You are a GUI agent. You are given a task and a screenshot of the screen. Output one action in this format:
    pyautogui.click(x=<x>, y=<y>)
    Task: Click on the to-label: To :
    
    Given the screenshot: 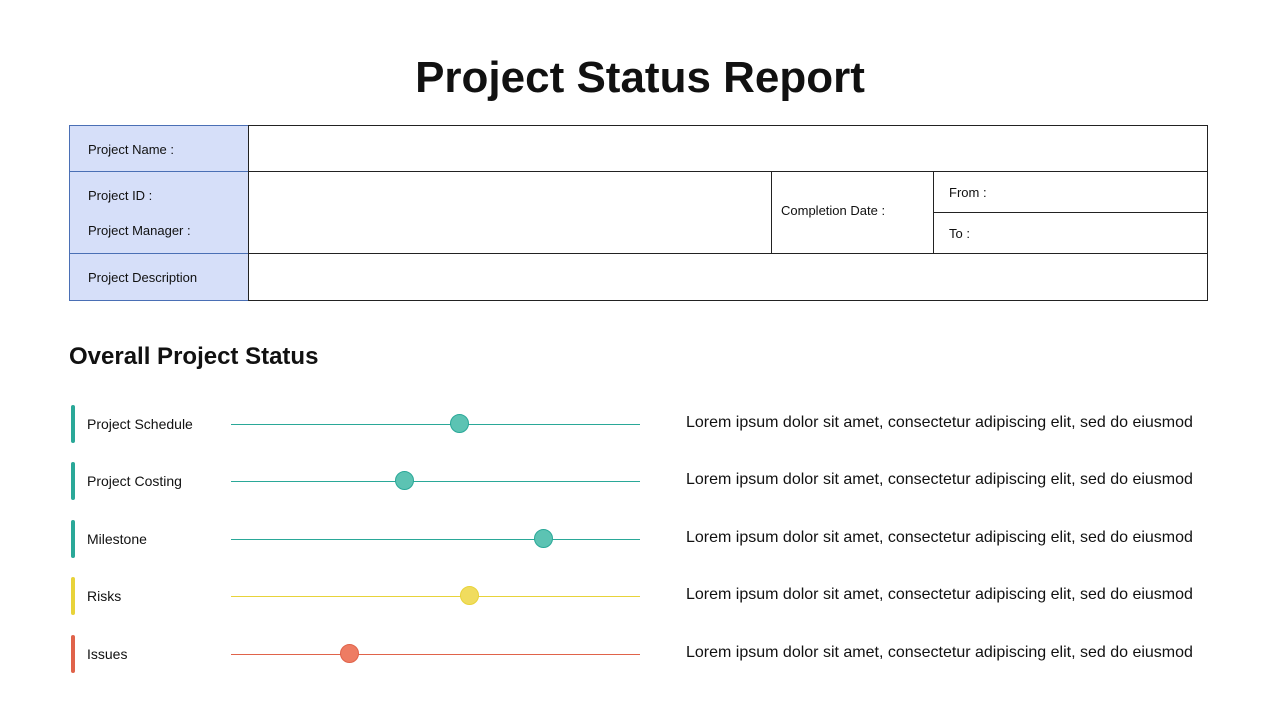 What is the action you would take?
    pyautogui.click(x=959, y=233)
    